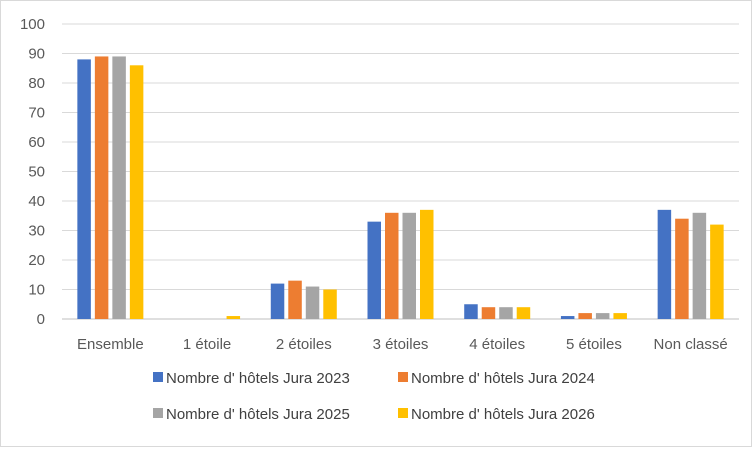 The width and height of the screenshot is (752, 451). Describe the element at coordinates (594, 344) in the screenshot. I see `x-tick-label: 5 étoiles` at that location.